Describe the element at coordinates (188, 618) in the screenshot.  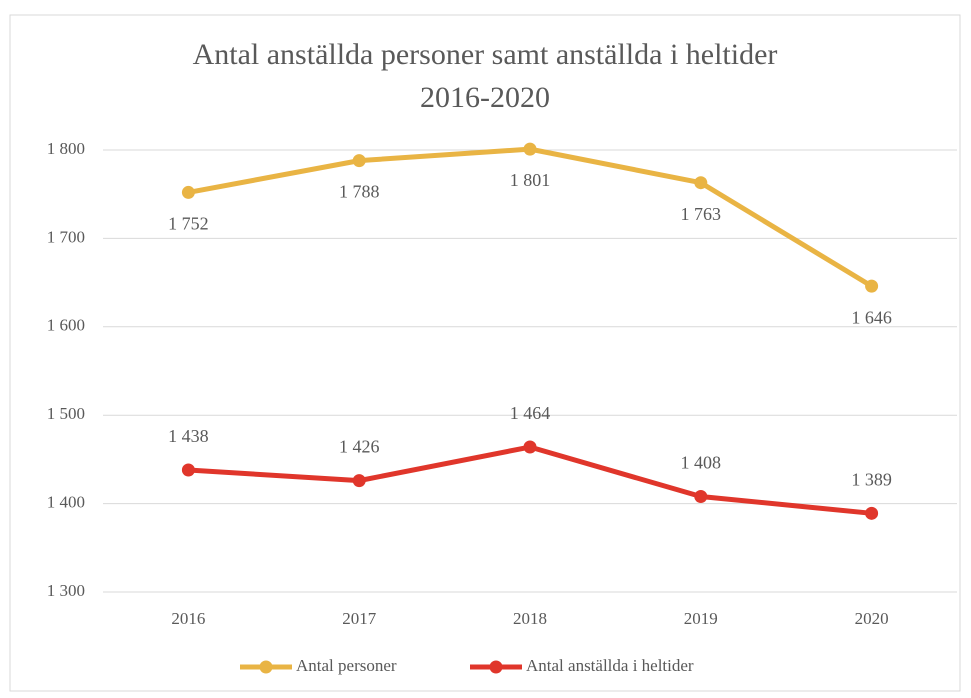
I see `x-tick-label: 2016` at that location.